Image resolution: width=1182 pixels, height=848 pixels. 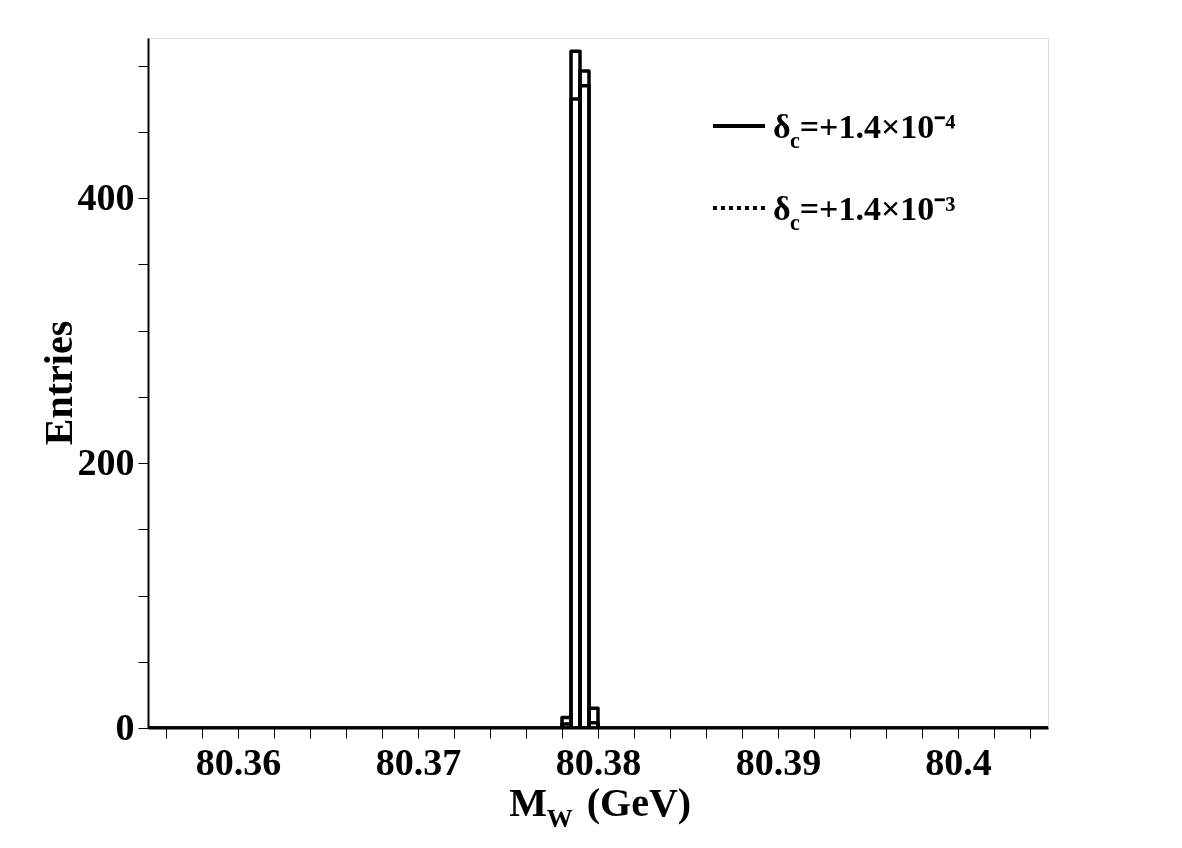 I want to click on x-tick-label: 80.38, so click(x=598, y=761).